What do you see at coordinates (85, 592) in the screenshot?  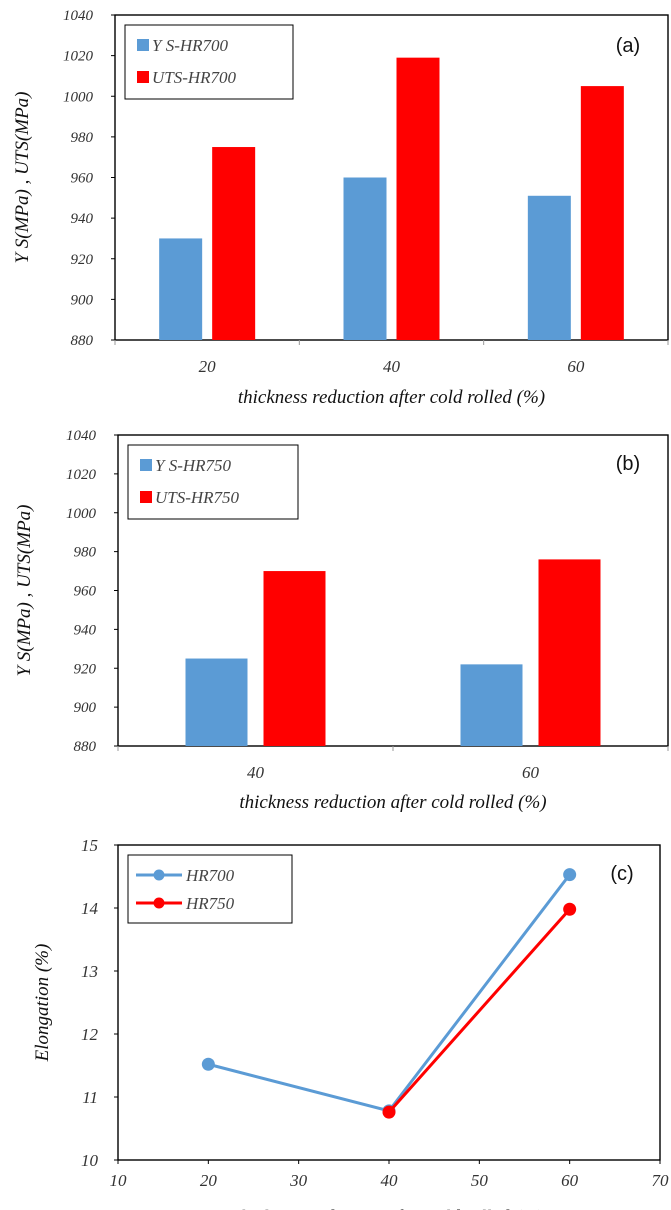 I see `y-tick-label-1-4: 960` at bounding box center [85, 592].